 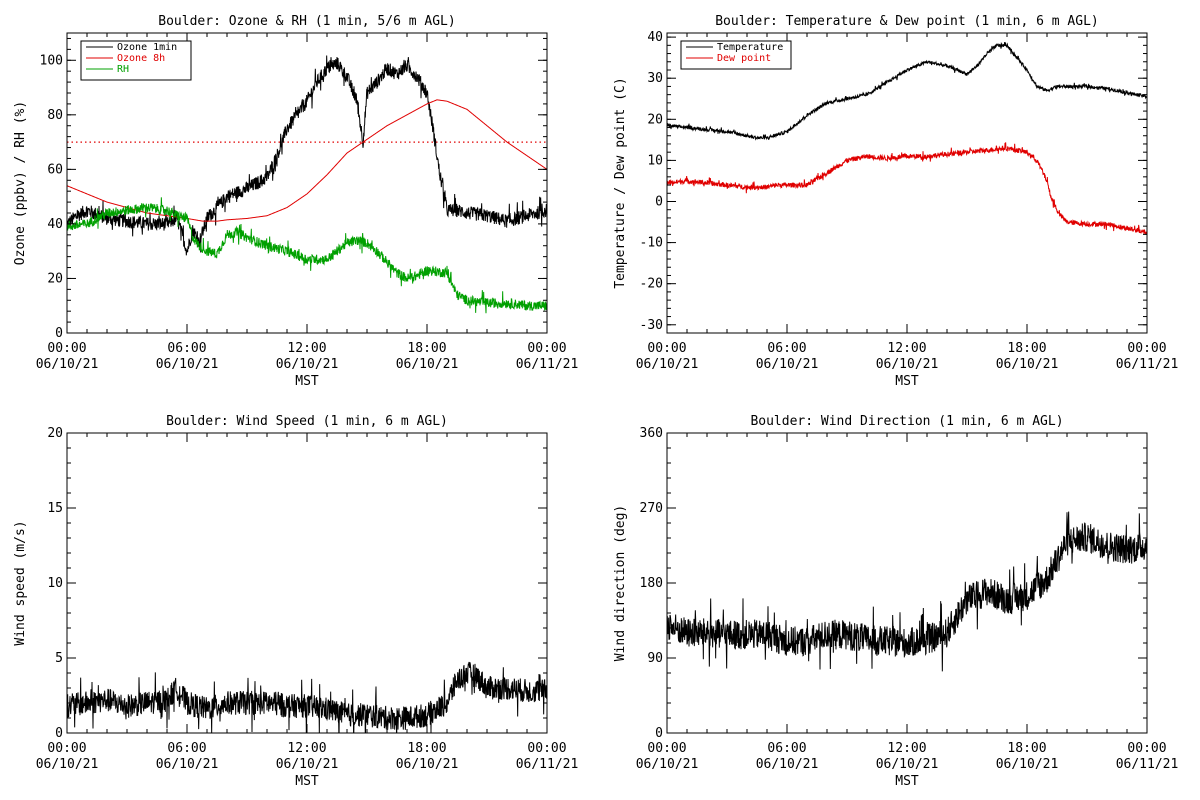 I want to click on y-axis-label: Wind direction (deg), so click(x=620, y=583).